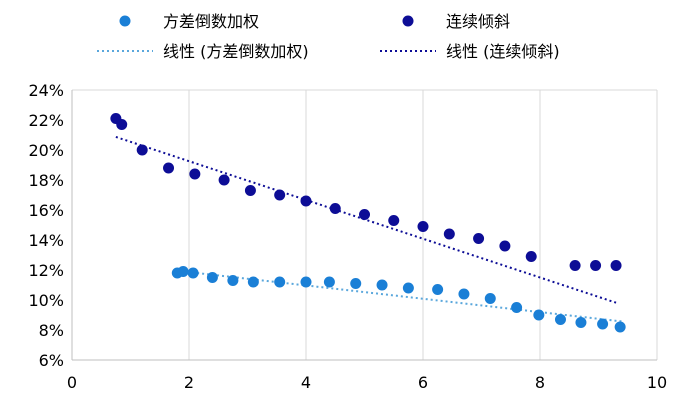 This screenshot has width=687, height=405. Describe the element at coordinates (46, 210) in the screenshot. I see `y-tick-label: 16%` at that location.